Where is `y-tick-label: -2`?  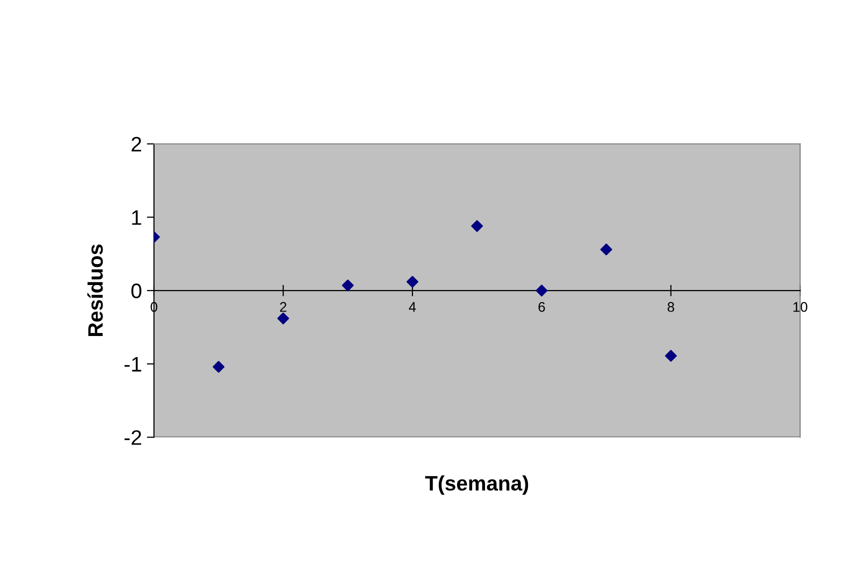
y-tick-label: -2 is located at coordinates (133, 437).